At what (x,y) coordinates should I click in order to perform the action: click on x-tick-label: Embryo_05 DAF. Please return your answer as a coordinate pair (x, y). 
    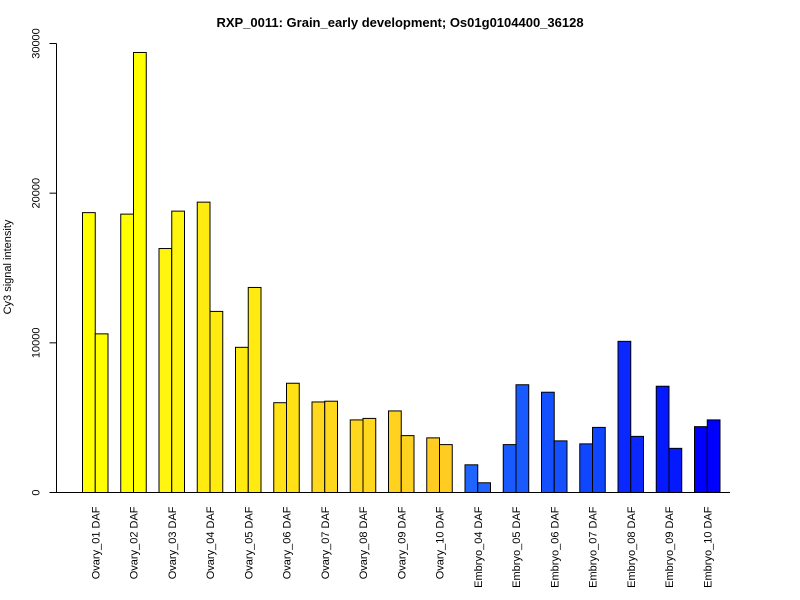
    Looking at the image, I should click on (517, 547).